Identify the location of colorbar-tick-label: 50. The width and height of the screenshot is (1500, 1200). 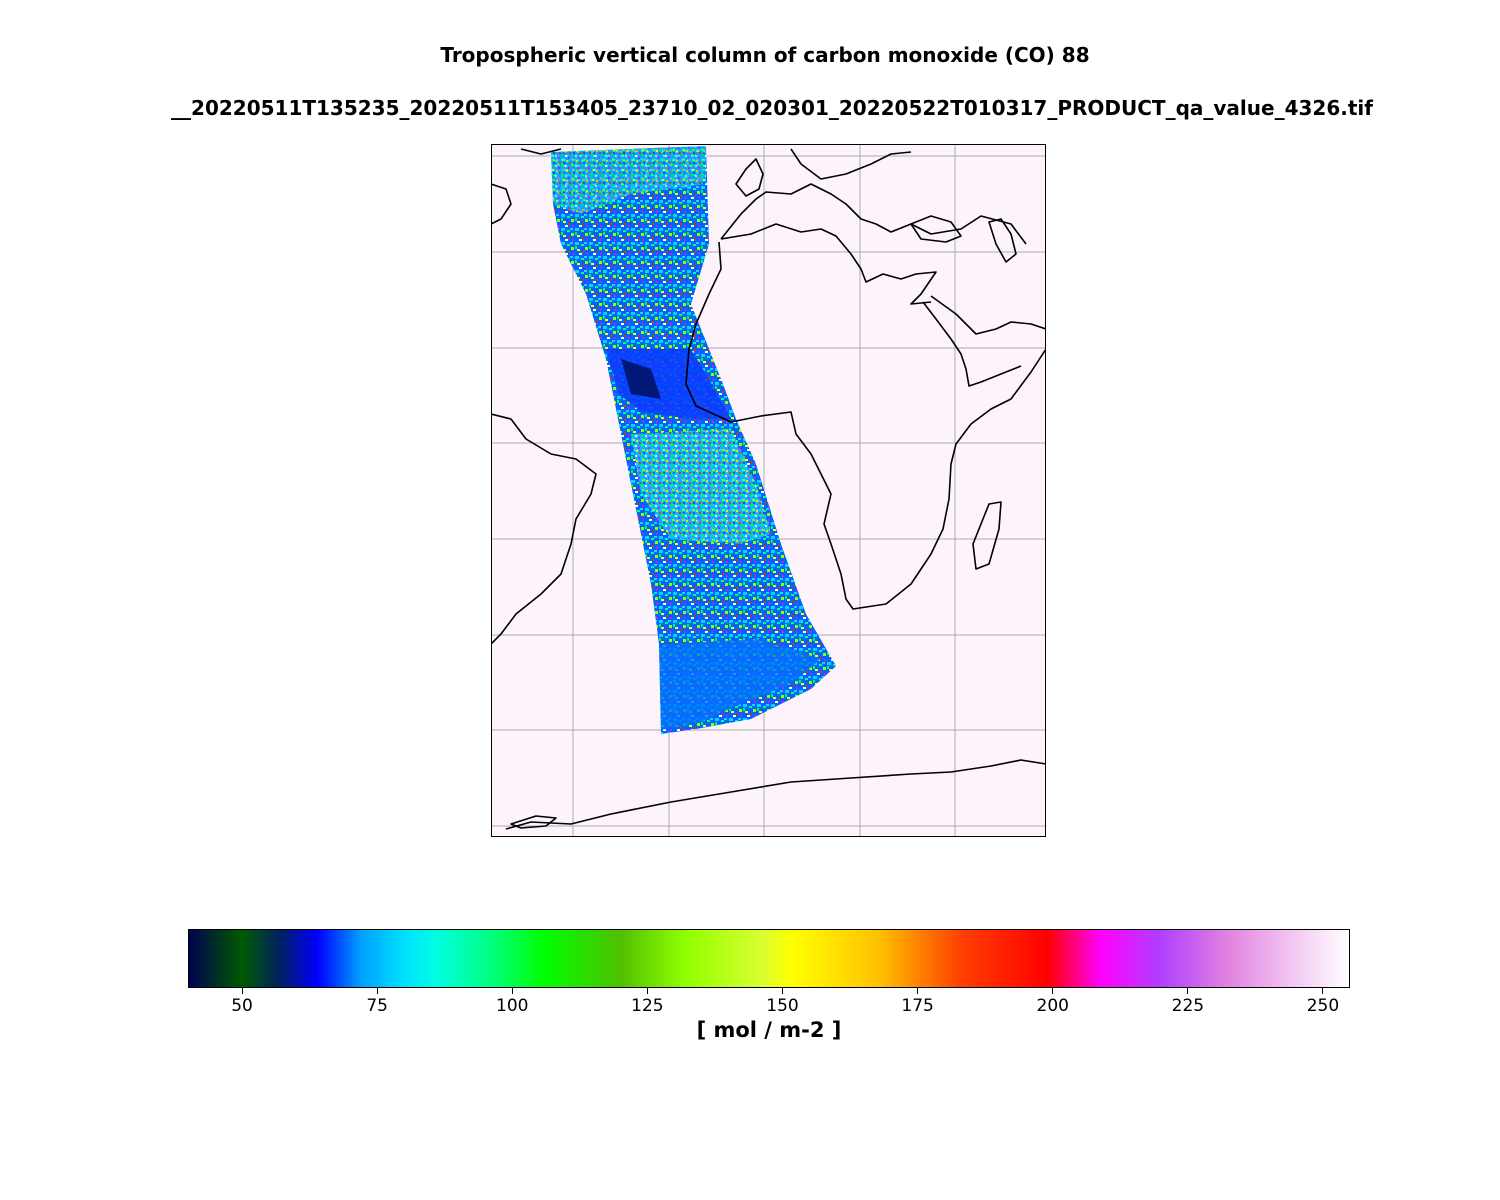
(242, 1006).